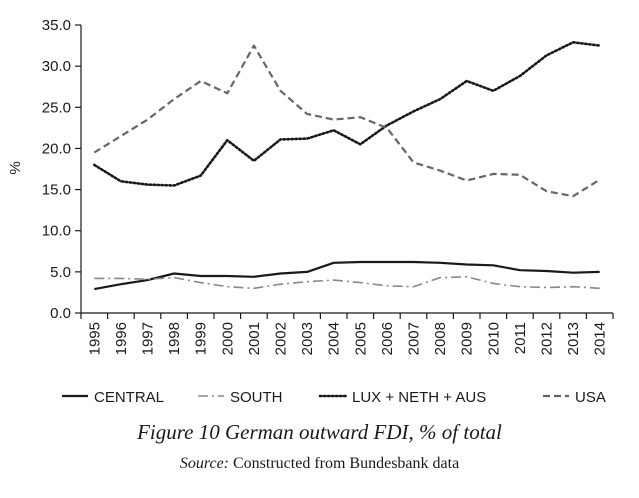 The width and height of the screenshot is (639, 498). What do you see at coordinates (256, 397) in the screenshot?
I see `legend-label: SOUTH` at bounding box center [256, 397].